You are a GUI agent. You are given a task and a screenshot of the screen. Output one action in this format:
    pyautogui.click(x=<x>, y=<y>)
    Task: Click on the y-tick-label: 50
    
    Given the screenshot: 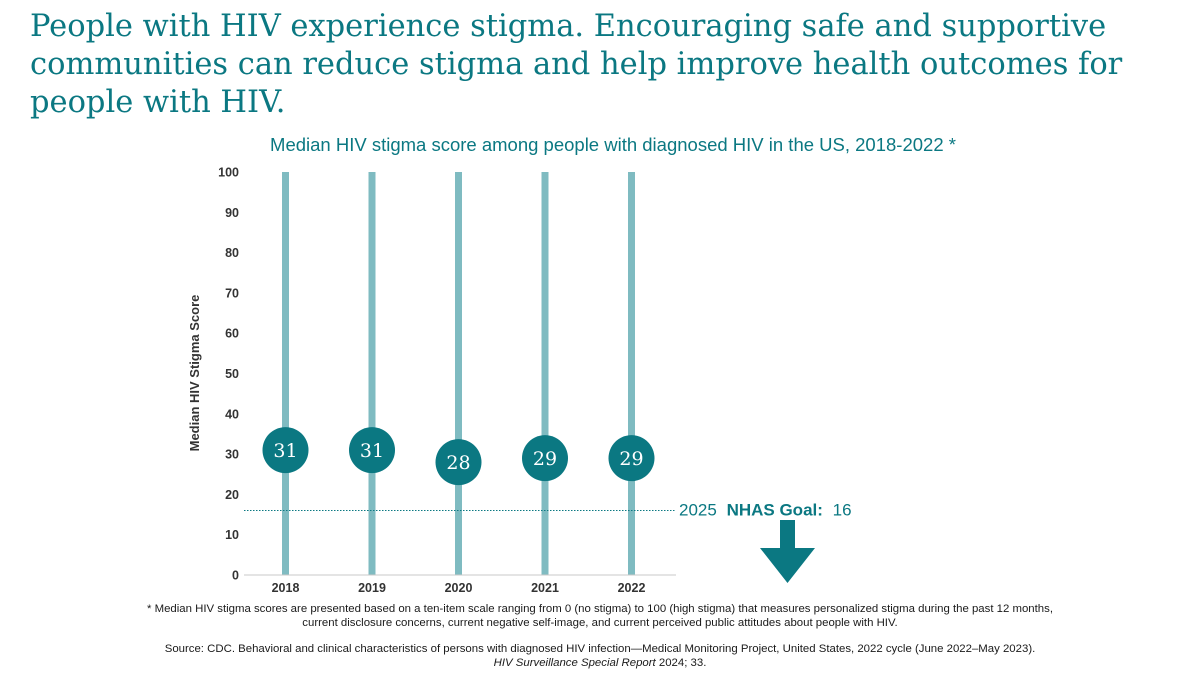 What is the action you would take?
    pyautogui.click(x=232, y=374)
    